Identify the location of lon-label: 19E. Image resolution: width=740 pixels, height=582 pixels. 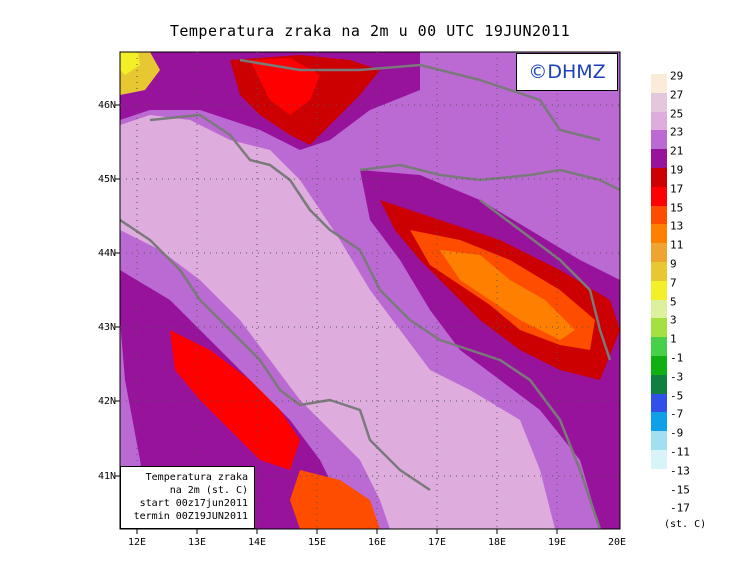
(557, 542).